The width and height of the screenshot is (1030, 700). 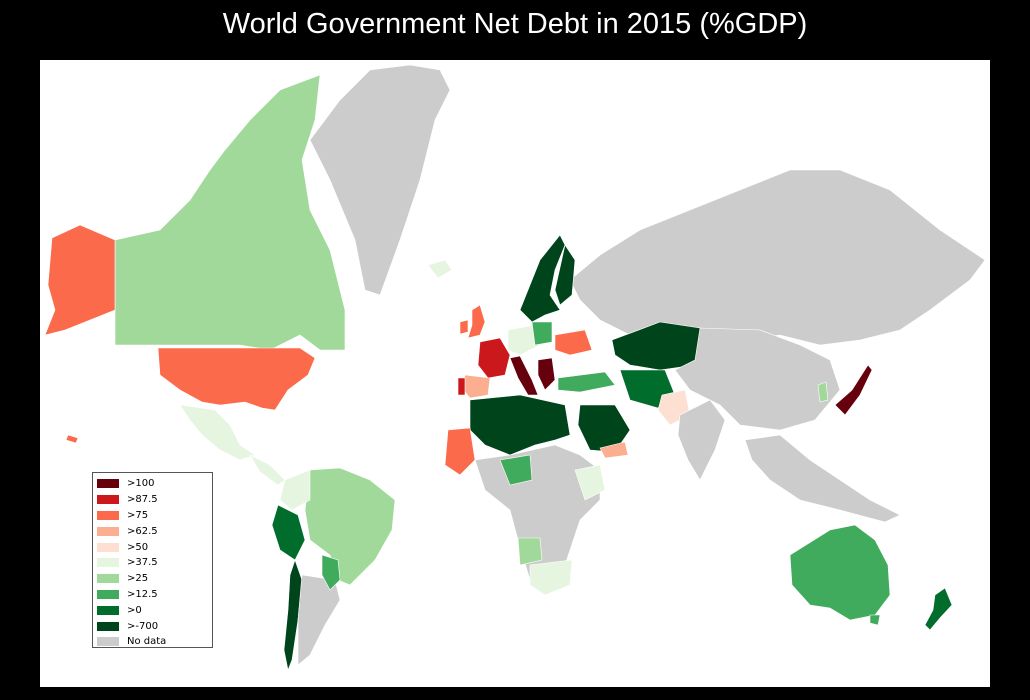 I want to click on new-zealand, so click(x=938, y=609).